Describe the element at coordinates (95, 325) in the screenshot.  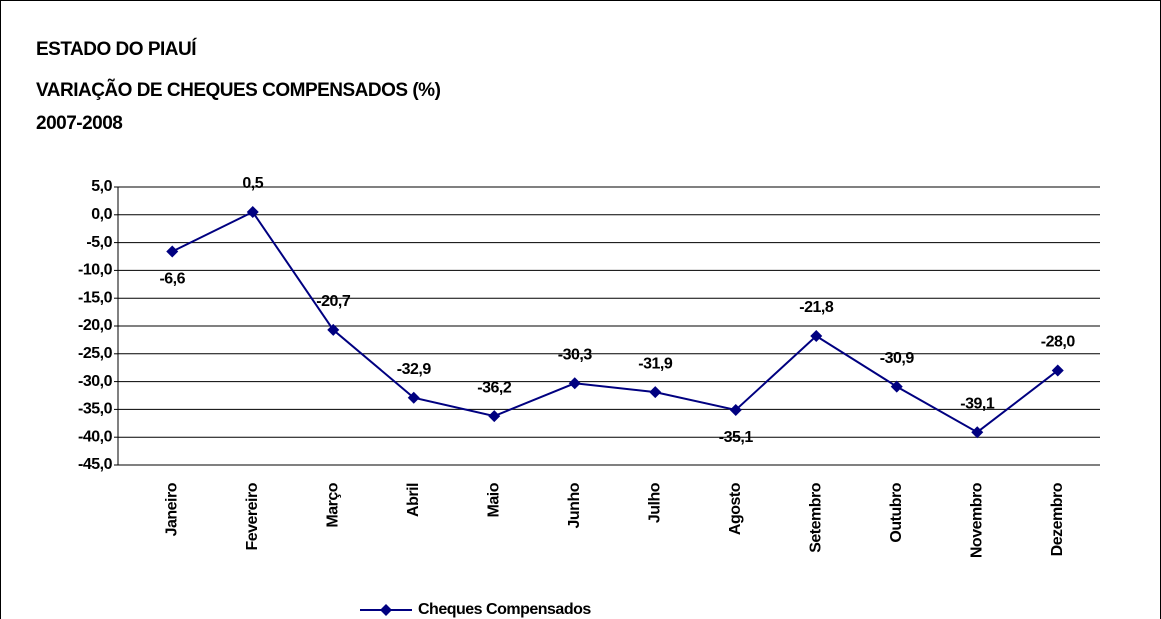
I see `y-tick-label: -20,0` at that location.